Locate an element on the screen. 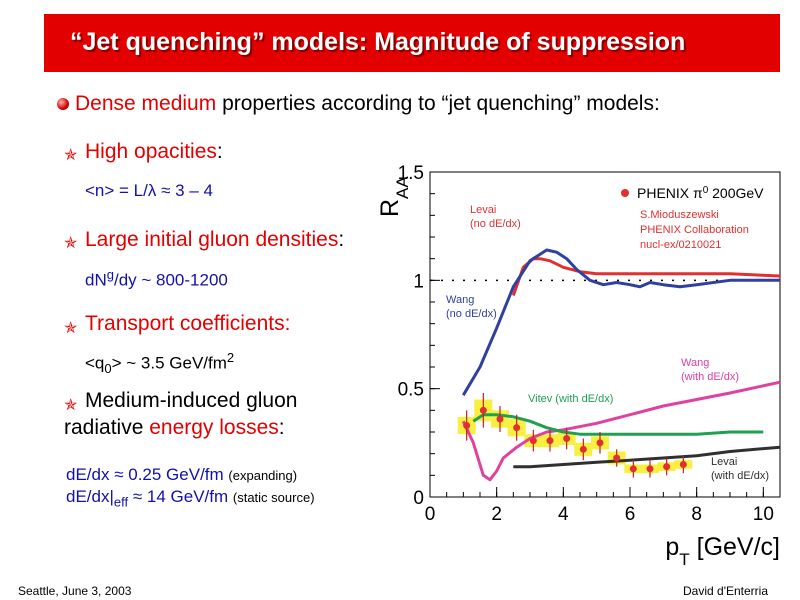  formula-part: /dy ~ 800-1200 is located at coordinates (170, 280).